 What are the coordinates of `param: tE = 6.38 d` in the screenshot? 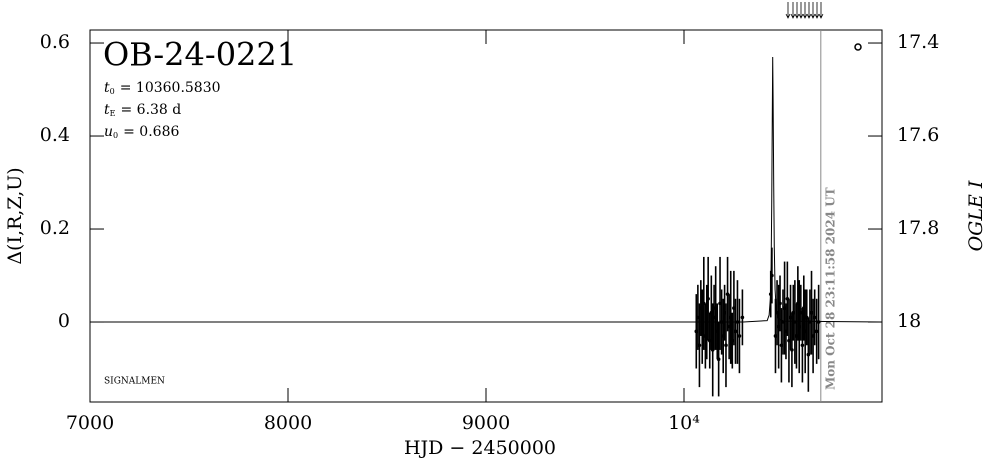 It's located at (142, 110).